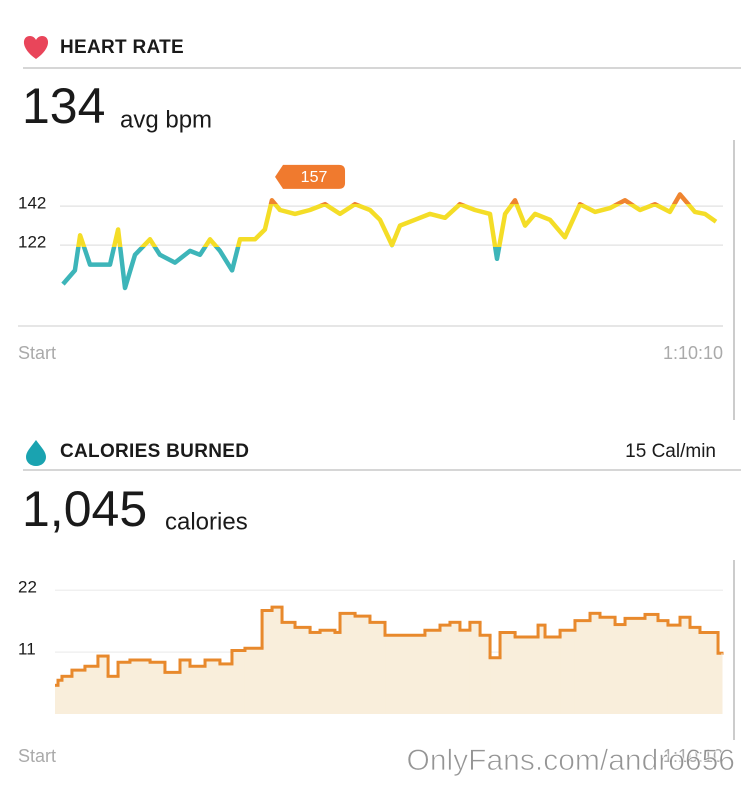 This screenshot has width=741, height=800. I want to click on y-tick-label: 142, so click(32, 203).